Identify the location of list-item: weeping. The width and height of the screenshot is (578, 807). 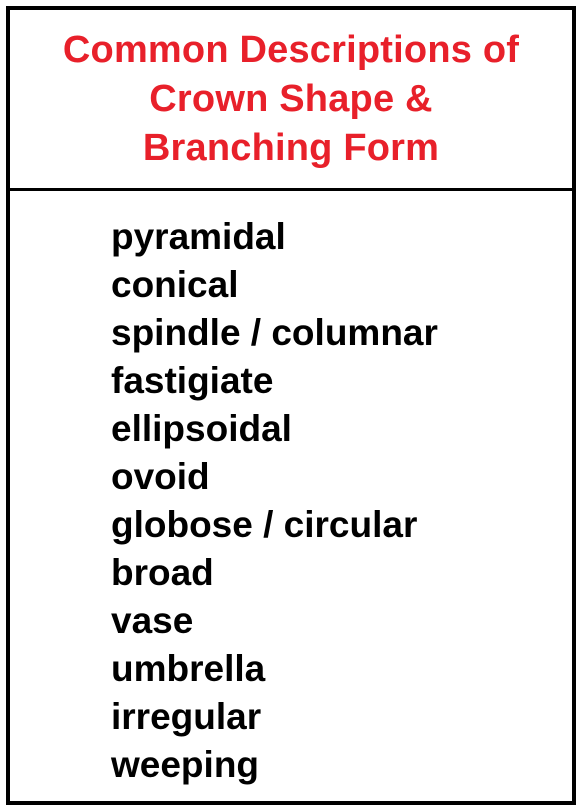
(185, 764).